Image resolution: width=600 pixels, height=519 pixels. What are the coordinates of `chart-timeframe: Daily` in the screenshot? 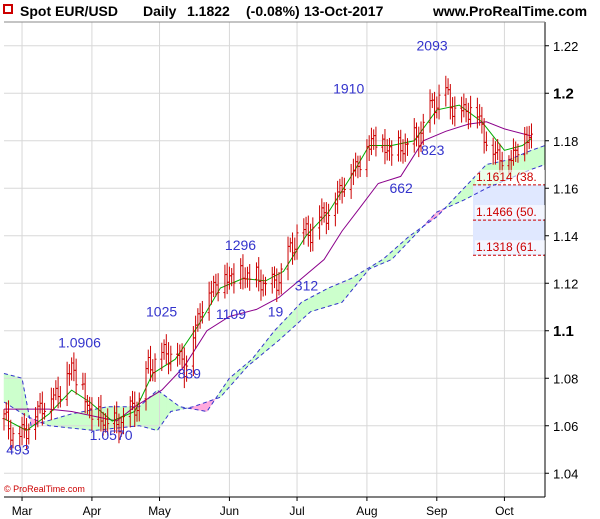 It's located at (160, 11).